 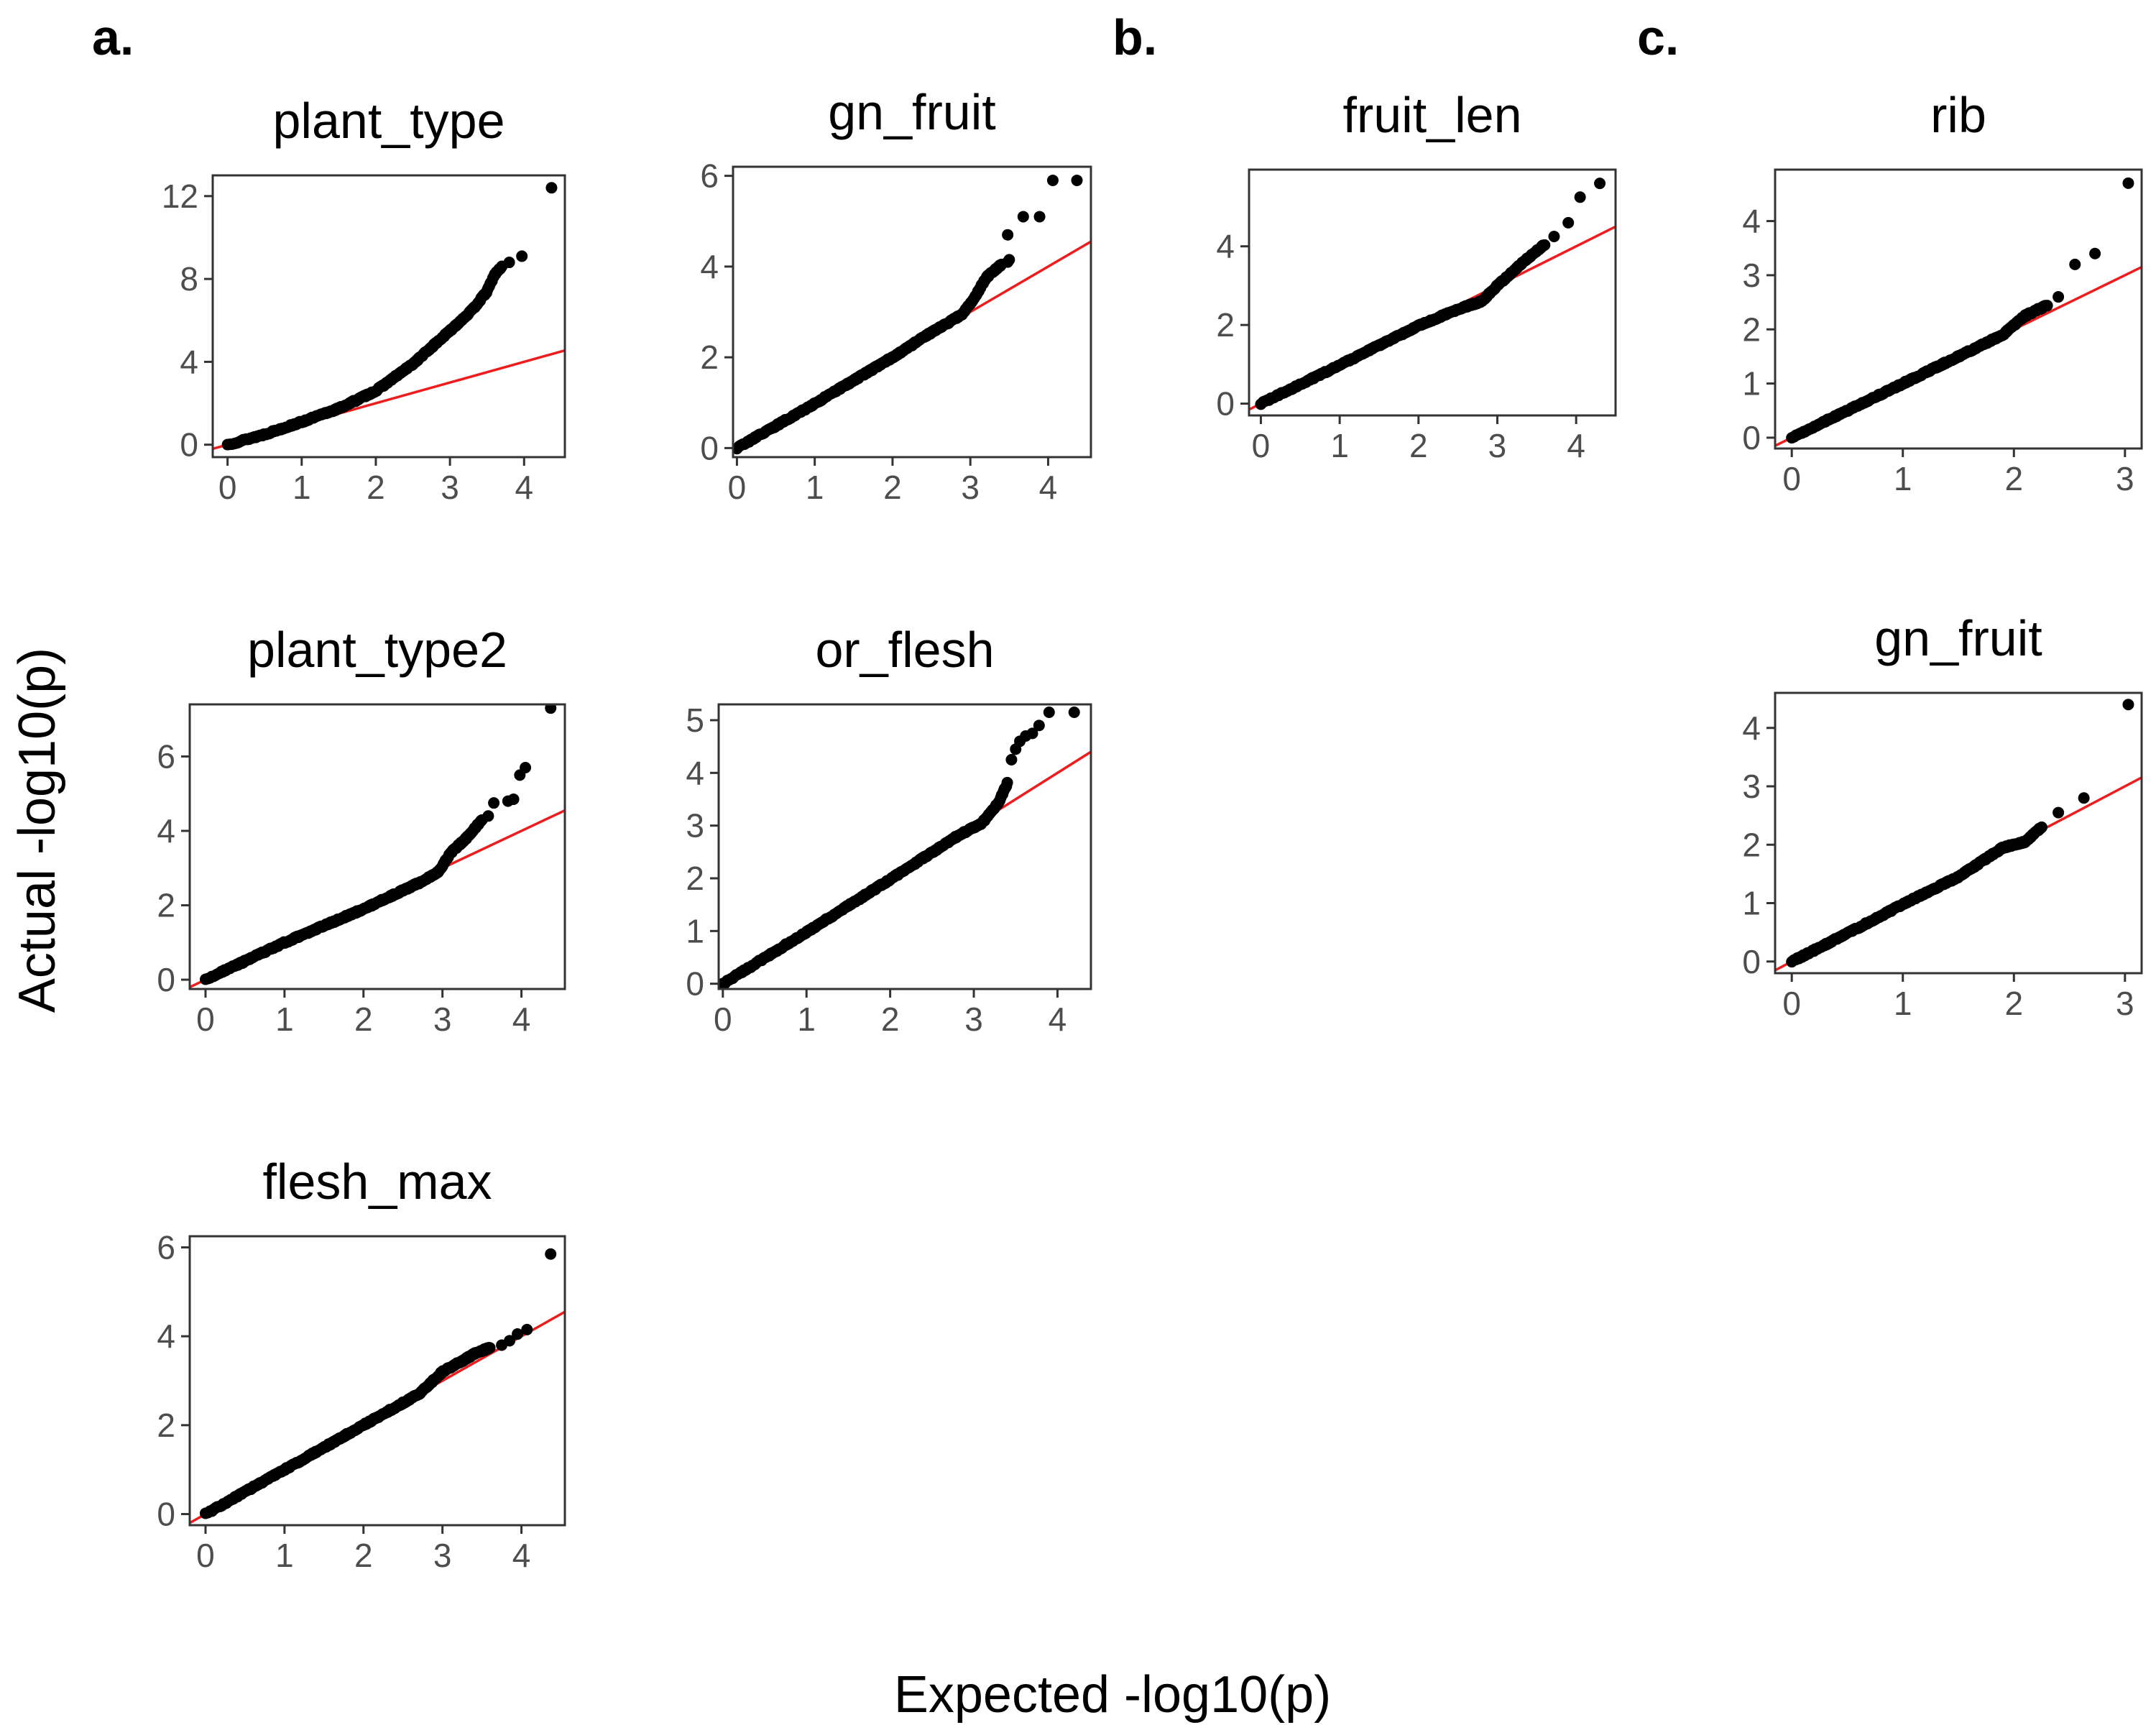 What do you see at coordinates (1113, 1695) in the screenshot?
I see `x-axis-title: Expected -log10(p)` at bounding box center [1113, 1695].